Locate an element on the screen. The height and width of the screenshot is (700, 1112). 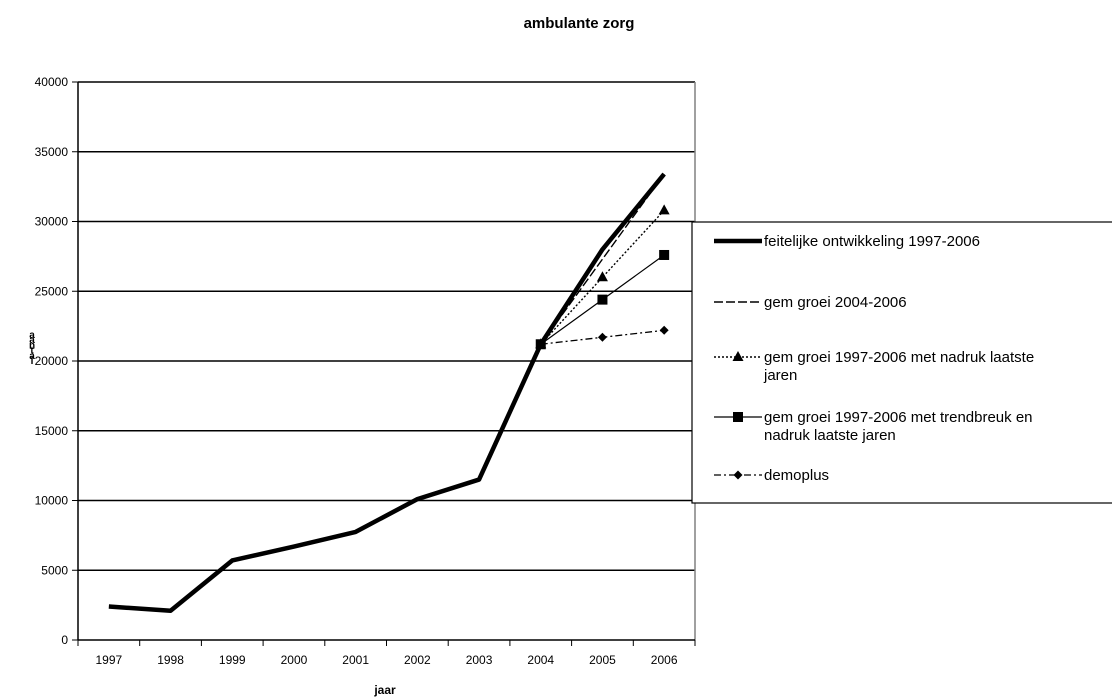
y-tick-label: 35000 is located at coordinates (52, 152).